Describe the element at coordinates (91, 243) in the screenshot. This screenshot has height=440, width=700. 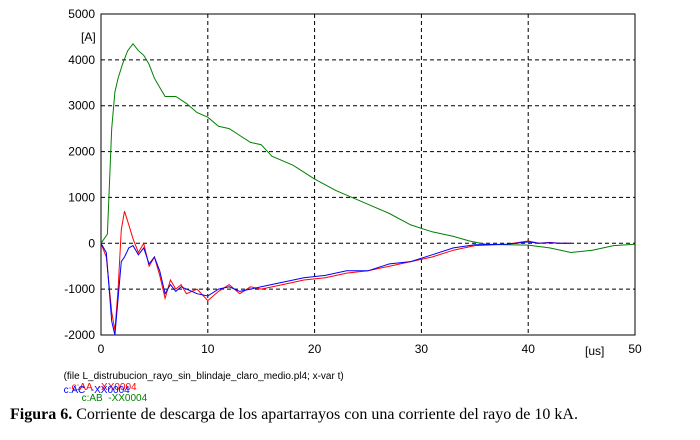
I see `y-tick-label: 0` at that location.